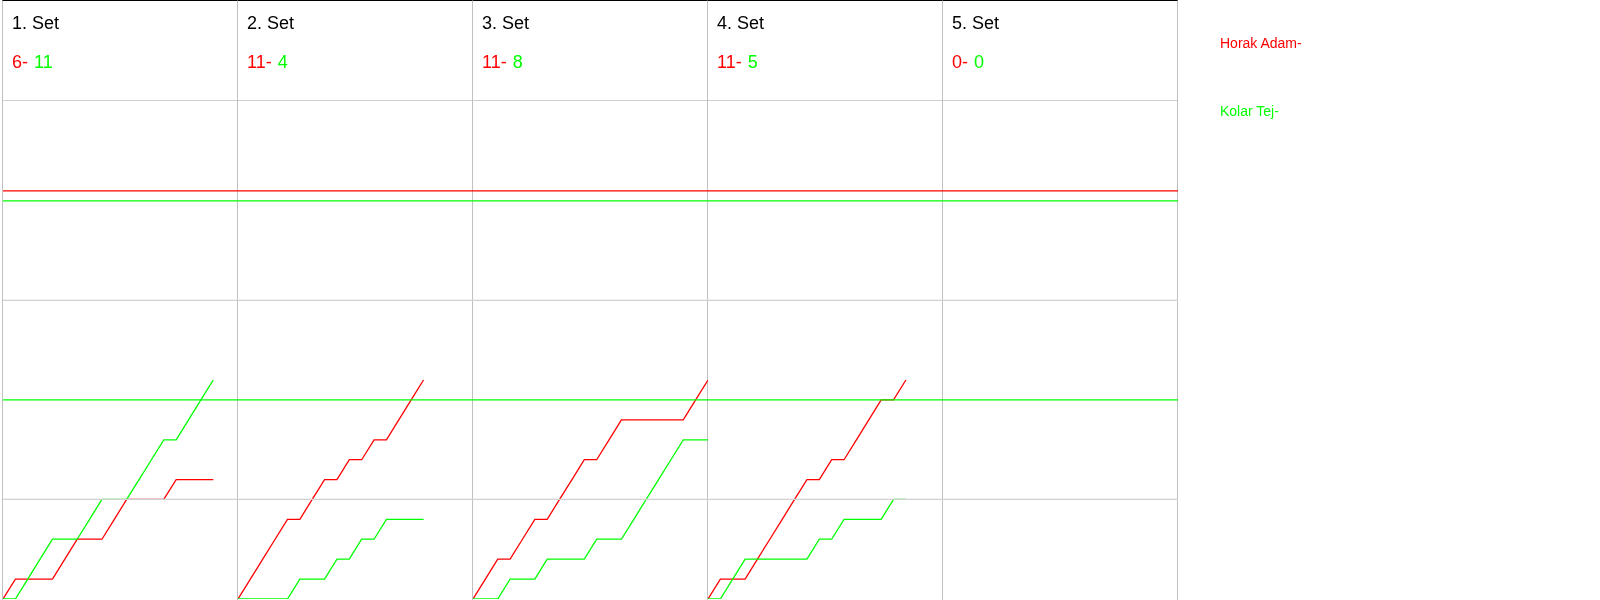  What do you see at coordinates (976, 23) in the screenshot?
I see `text: 5. Set` at bounding box center [976, 23].